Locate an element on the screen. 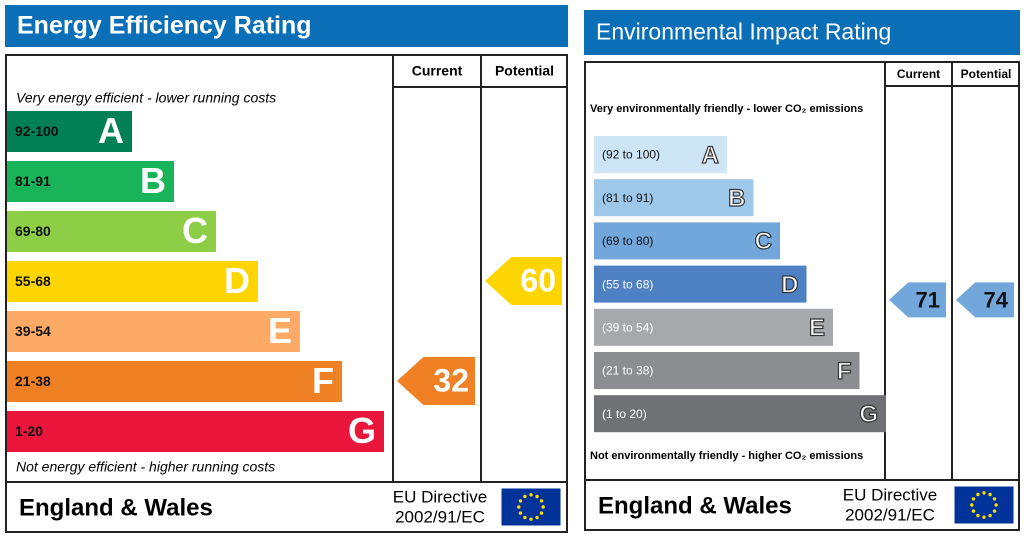 This screenshot has height=539, width=1030. band-range: 92-100 is located at coordinates (37, 131).